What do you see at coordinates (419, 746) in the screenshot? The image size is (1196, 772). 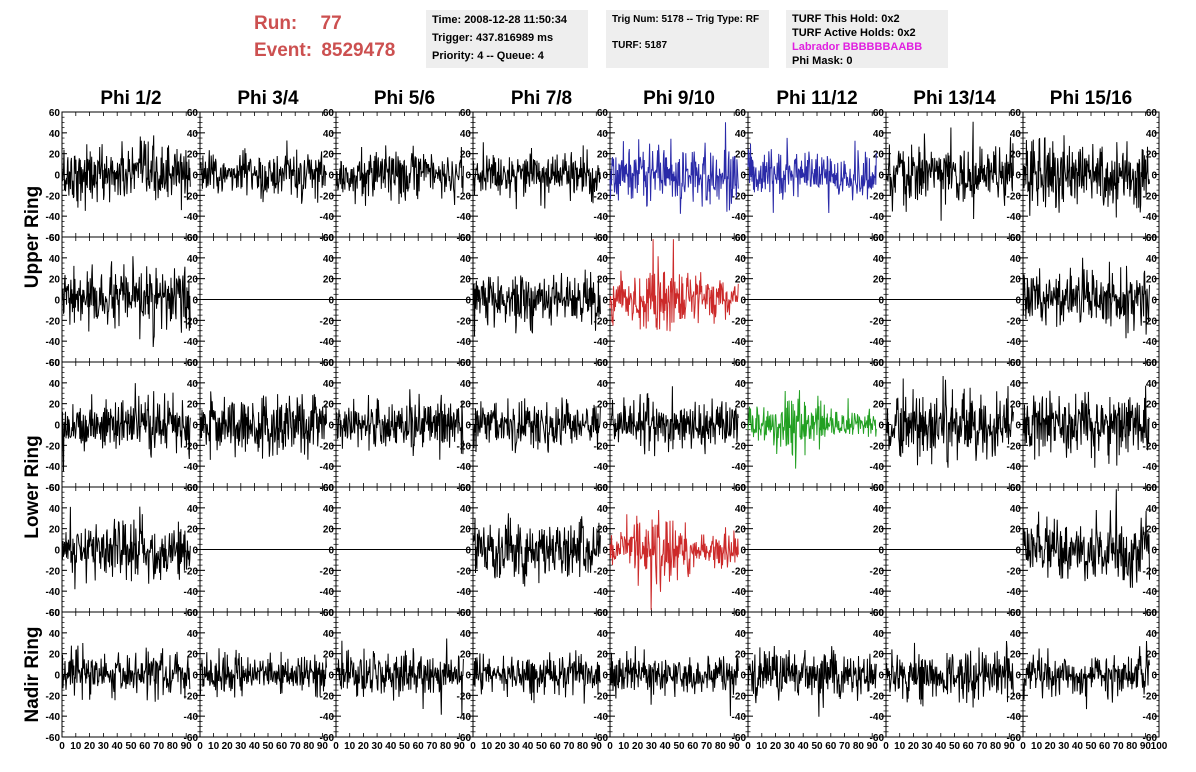 I see `x-tick-label: 60` at bounding box center [419, 746].